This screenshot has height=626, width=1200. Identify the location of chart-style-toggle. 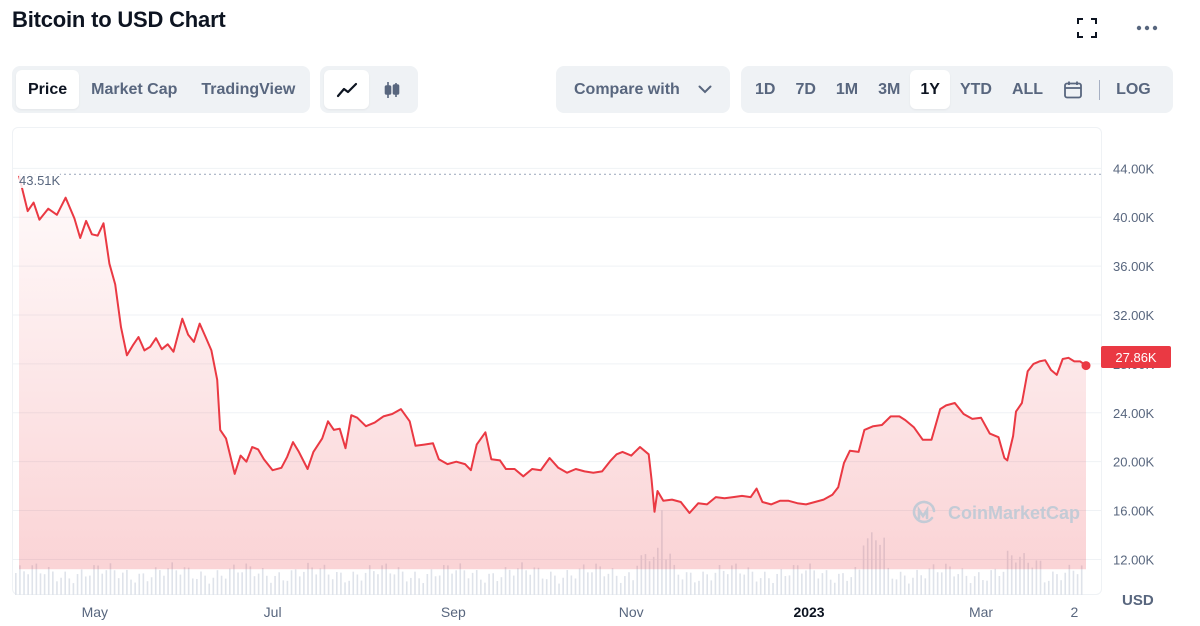
(369, 89).